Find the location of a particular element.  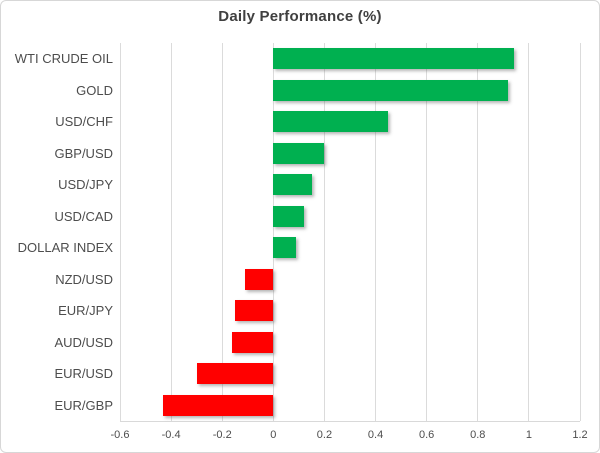

bar-wti-crude-oil is located at coordinates (393, 59).